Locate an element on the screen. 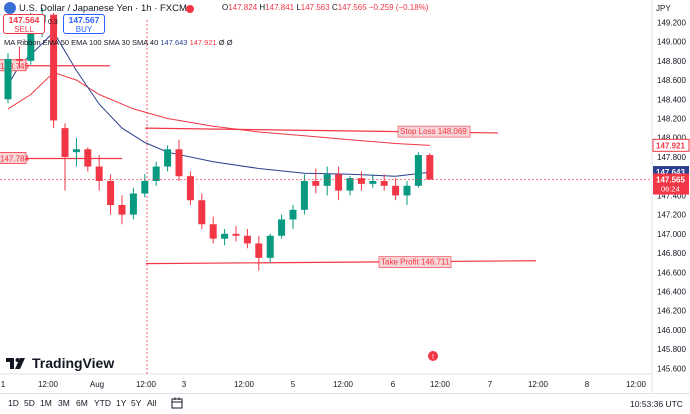 The width and height of the screenshot is (690, 414). y-tick-label: 148.600 is located at coordinates (671, 80).